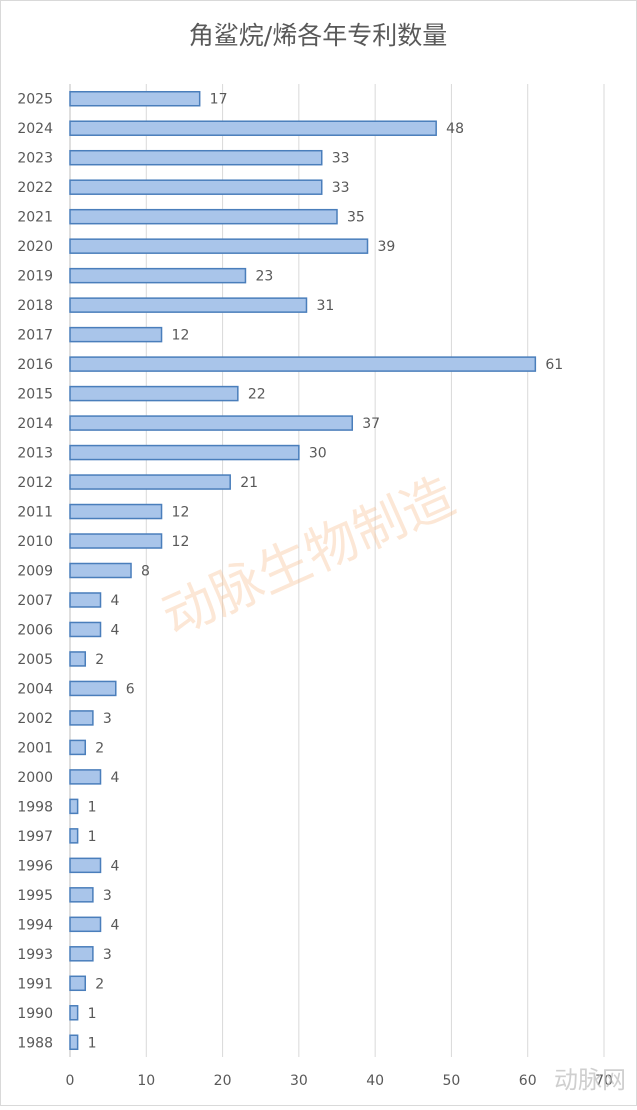 The image size is (637, 1110). Describe the element at coordinates (219, 100) in the screenshot. I see `data-label: 17` at that location.